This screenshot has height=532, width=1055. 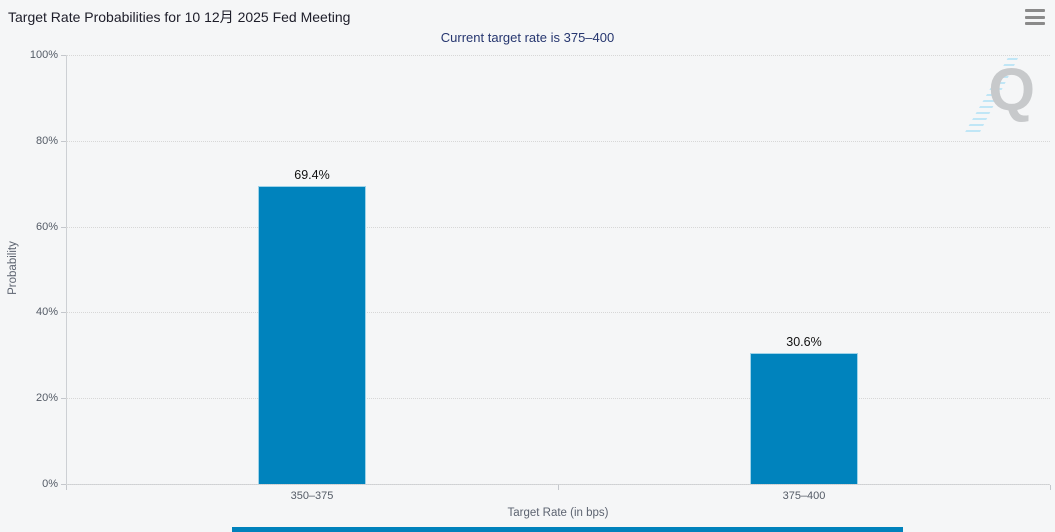 What do you see at coordinates (558, 513) in the screenshot?
I see `x-axis-title: Target Rate (in bps)` at bounding box center [558, 513].